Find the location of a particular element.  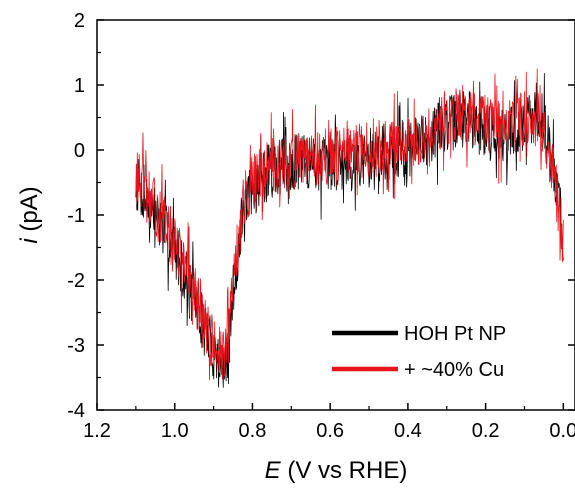

legend: HOH Pt NP + ~40% Cu is located at coordinates (419, 352).